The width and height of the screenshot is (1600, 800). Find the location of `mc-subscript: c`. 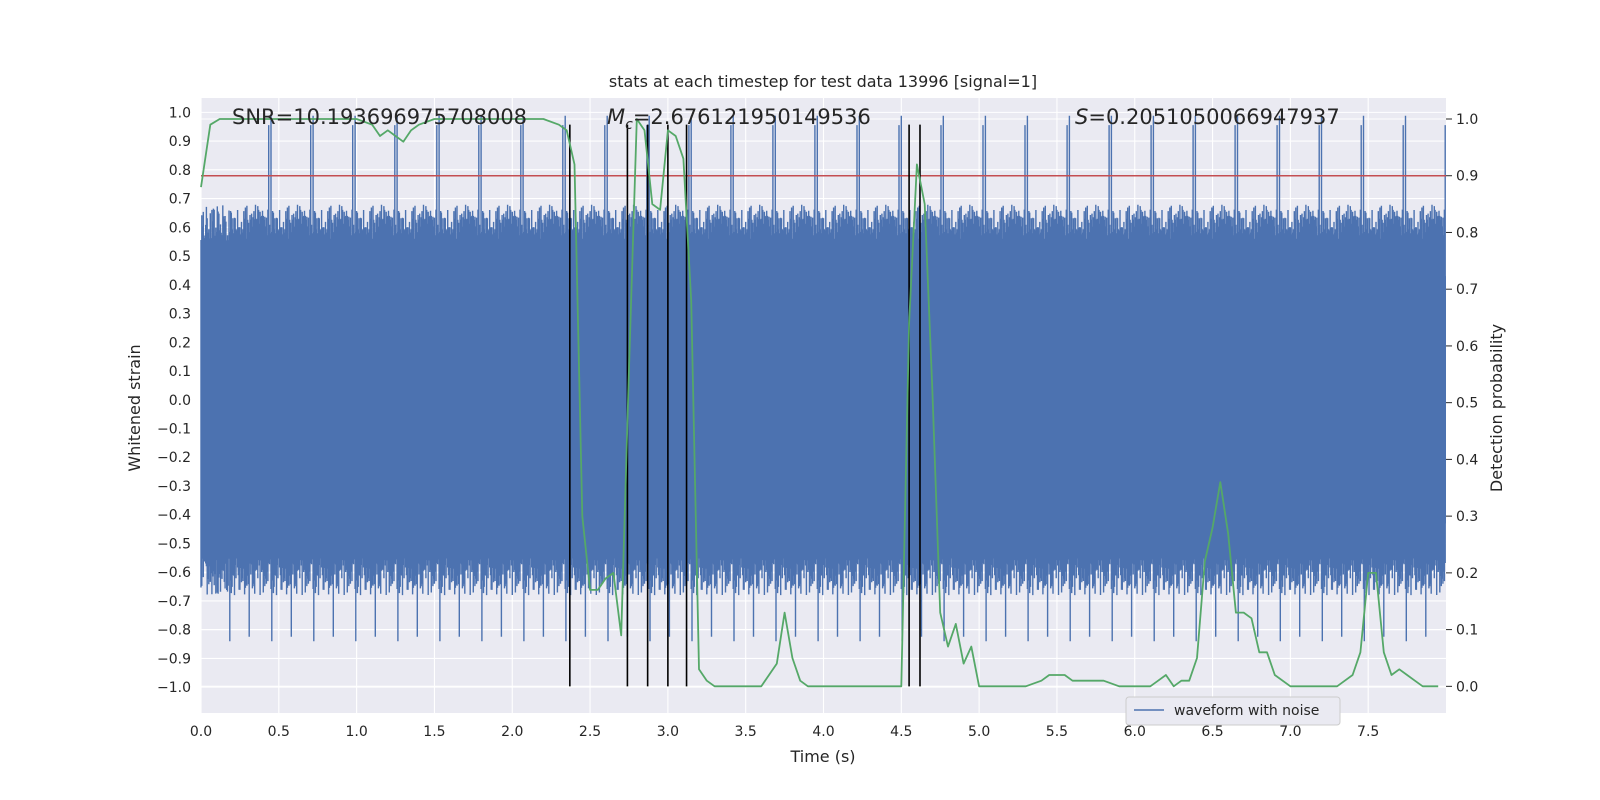

mc-subscript: c is located at coordinates (629, 125).